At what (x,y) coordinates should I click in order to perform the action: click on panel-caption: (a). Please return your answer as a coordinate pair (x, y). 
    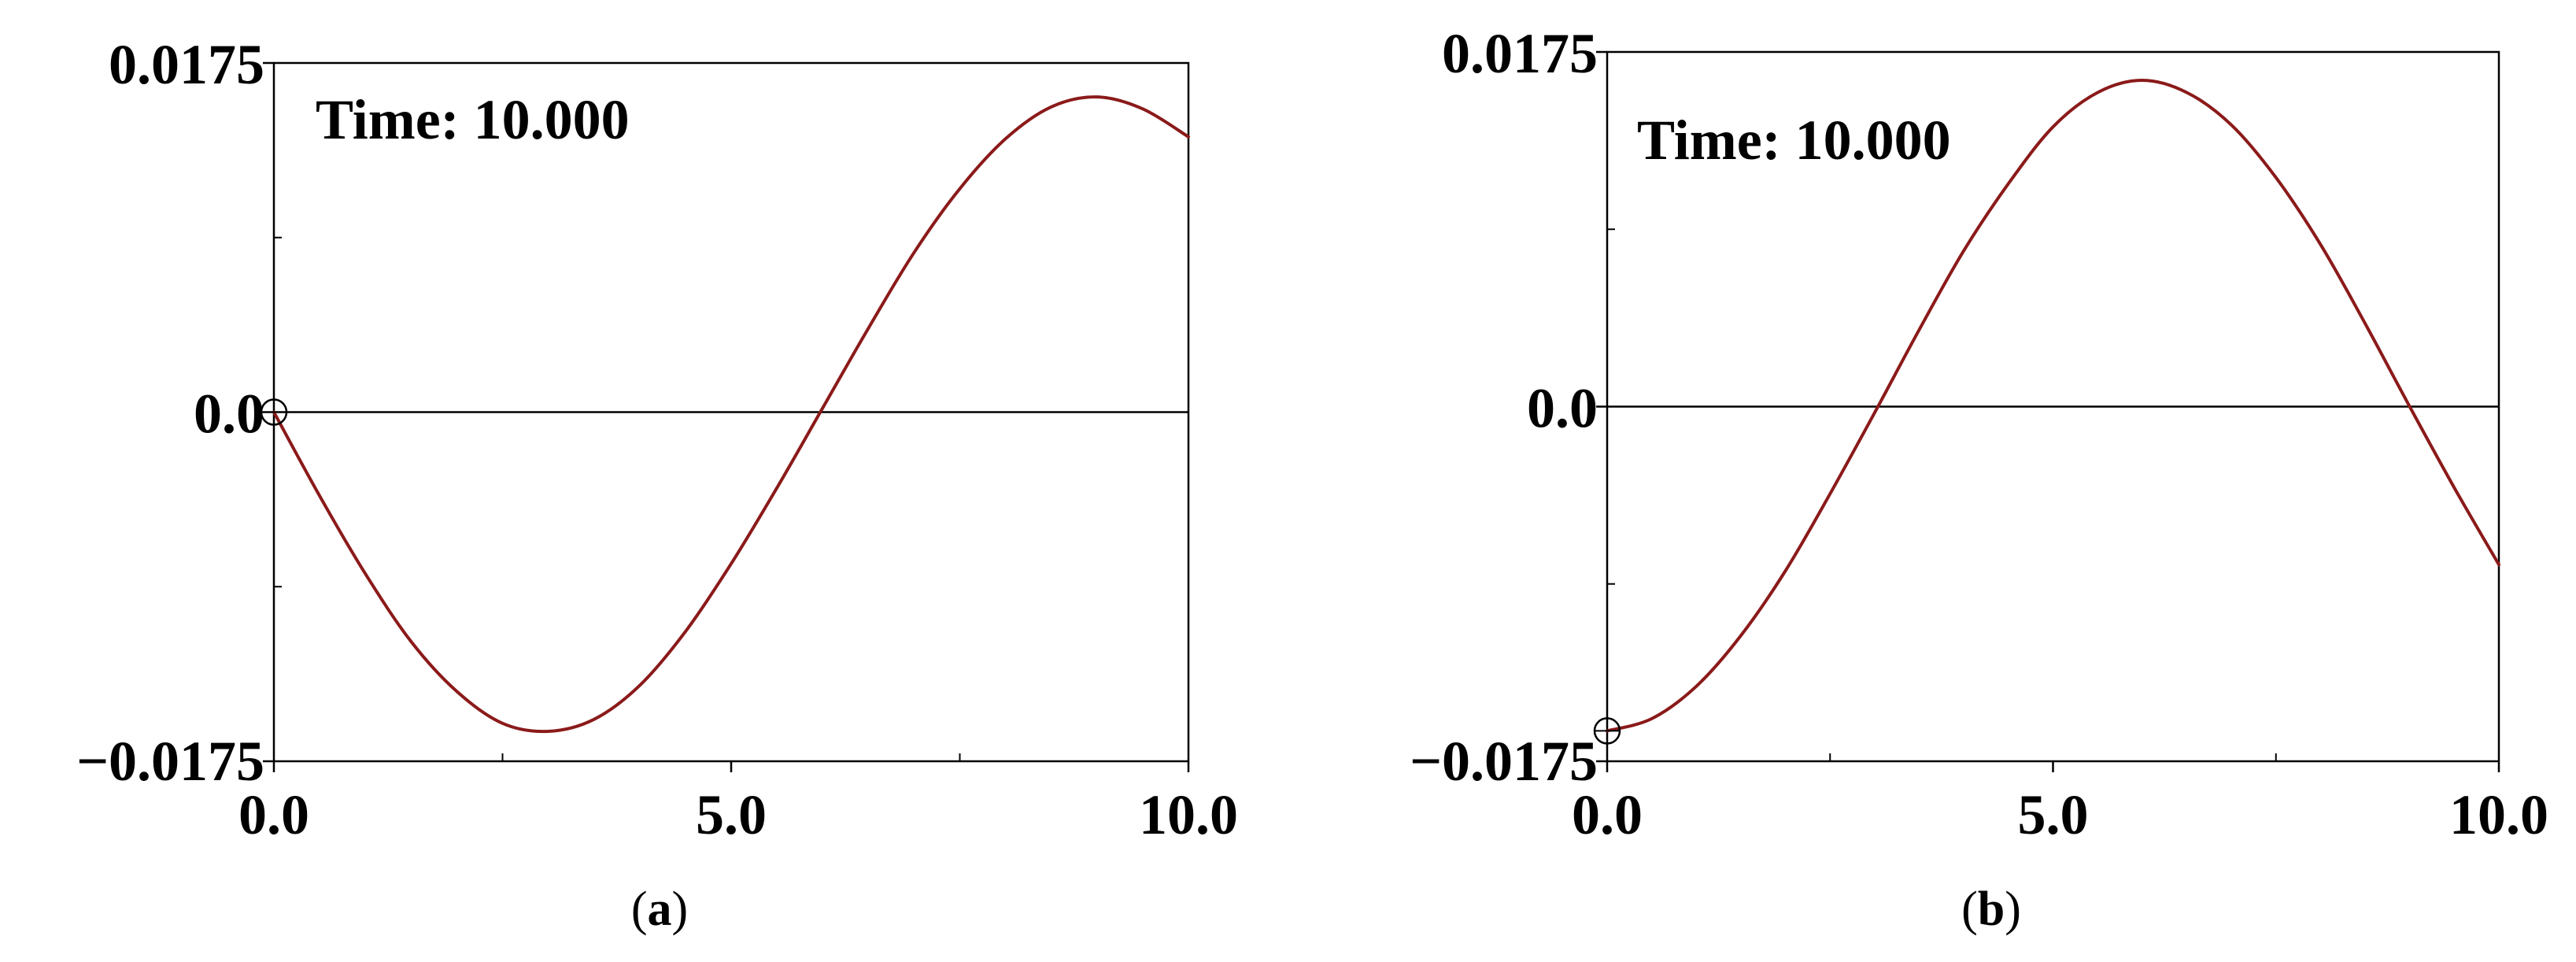
    Looking at the image, I should click on (659, 909).